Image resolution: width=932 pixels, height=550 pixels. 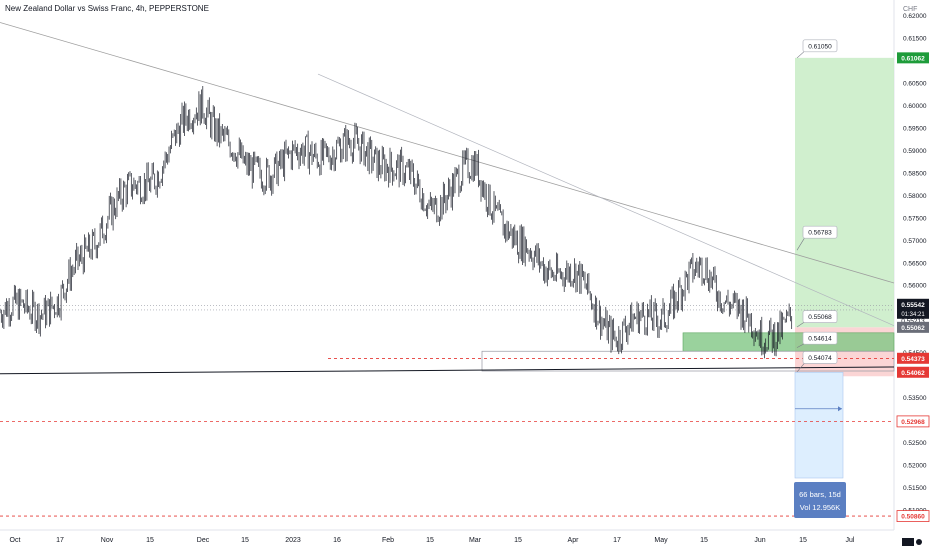 What do you see at coordinates (818, 409) in the screenshot?
I see `measure-arrow` at bounding box center [818, 409].